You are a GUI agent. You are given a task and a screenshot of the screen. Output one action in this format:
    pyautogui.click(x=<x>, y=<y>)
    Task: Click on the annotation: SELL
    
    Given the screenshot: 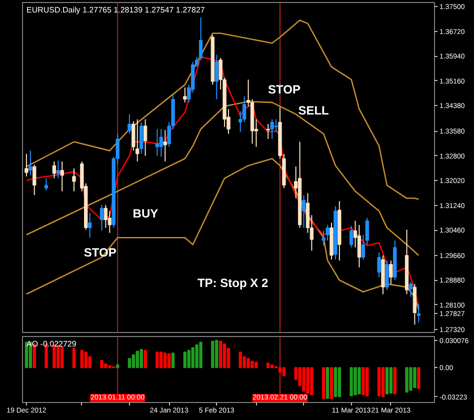 What is the action you would take?
    pyautogui.click(x=313, y=110)
    